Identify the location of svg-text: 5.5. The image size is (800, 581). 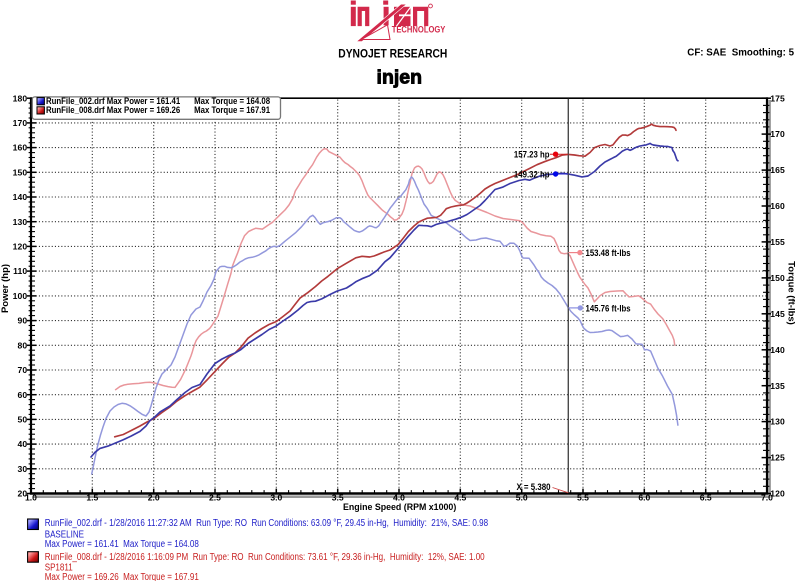
(583, 498).